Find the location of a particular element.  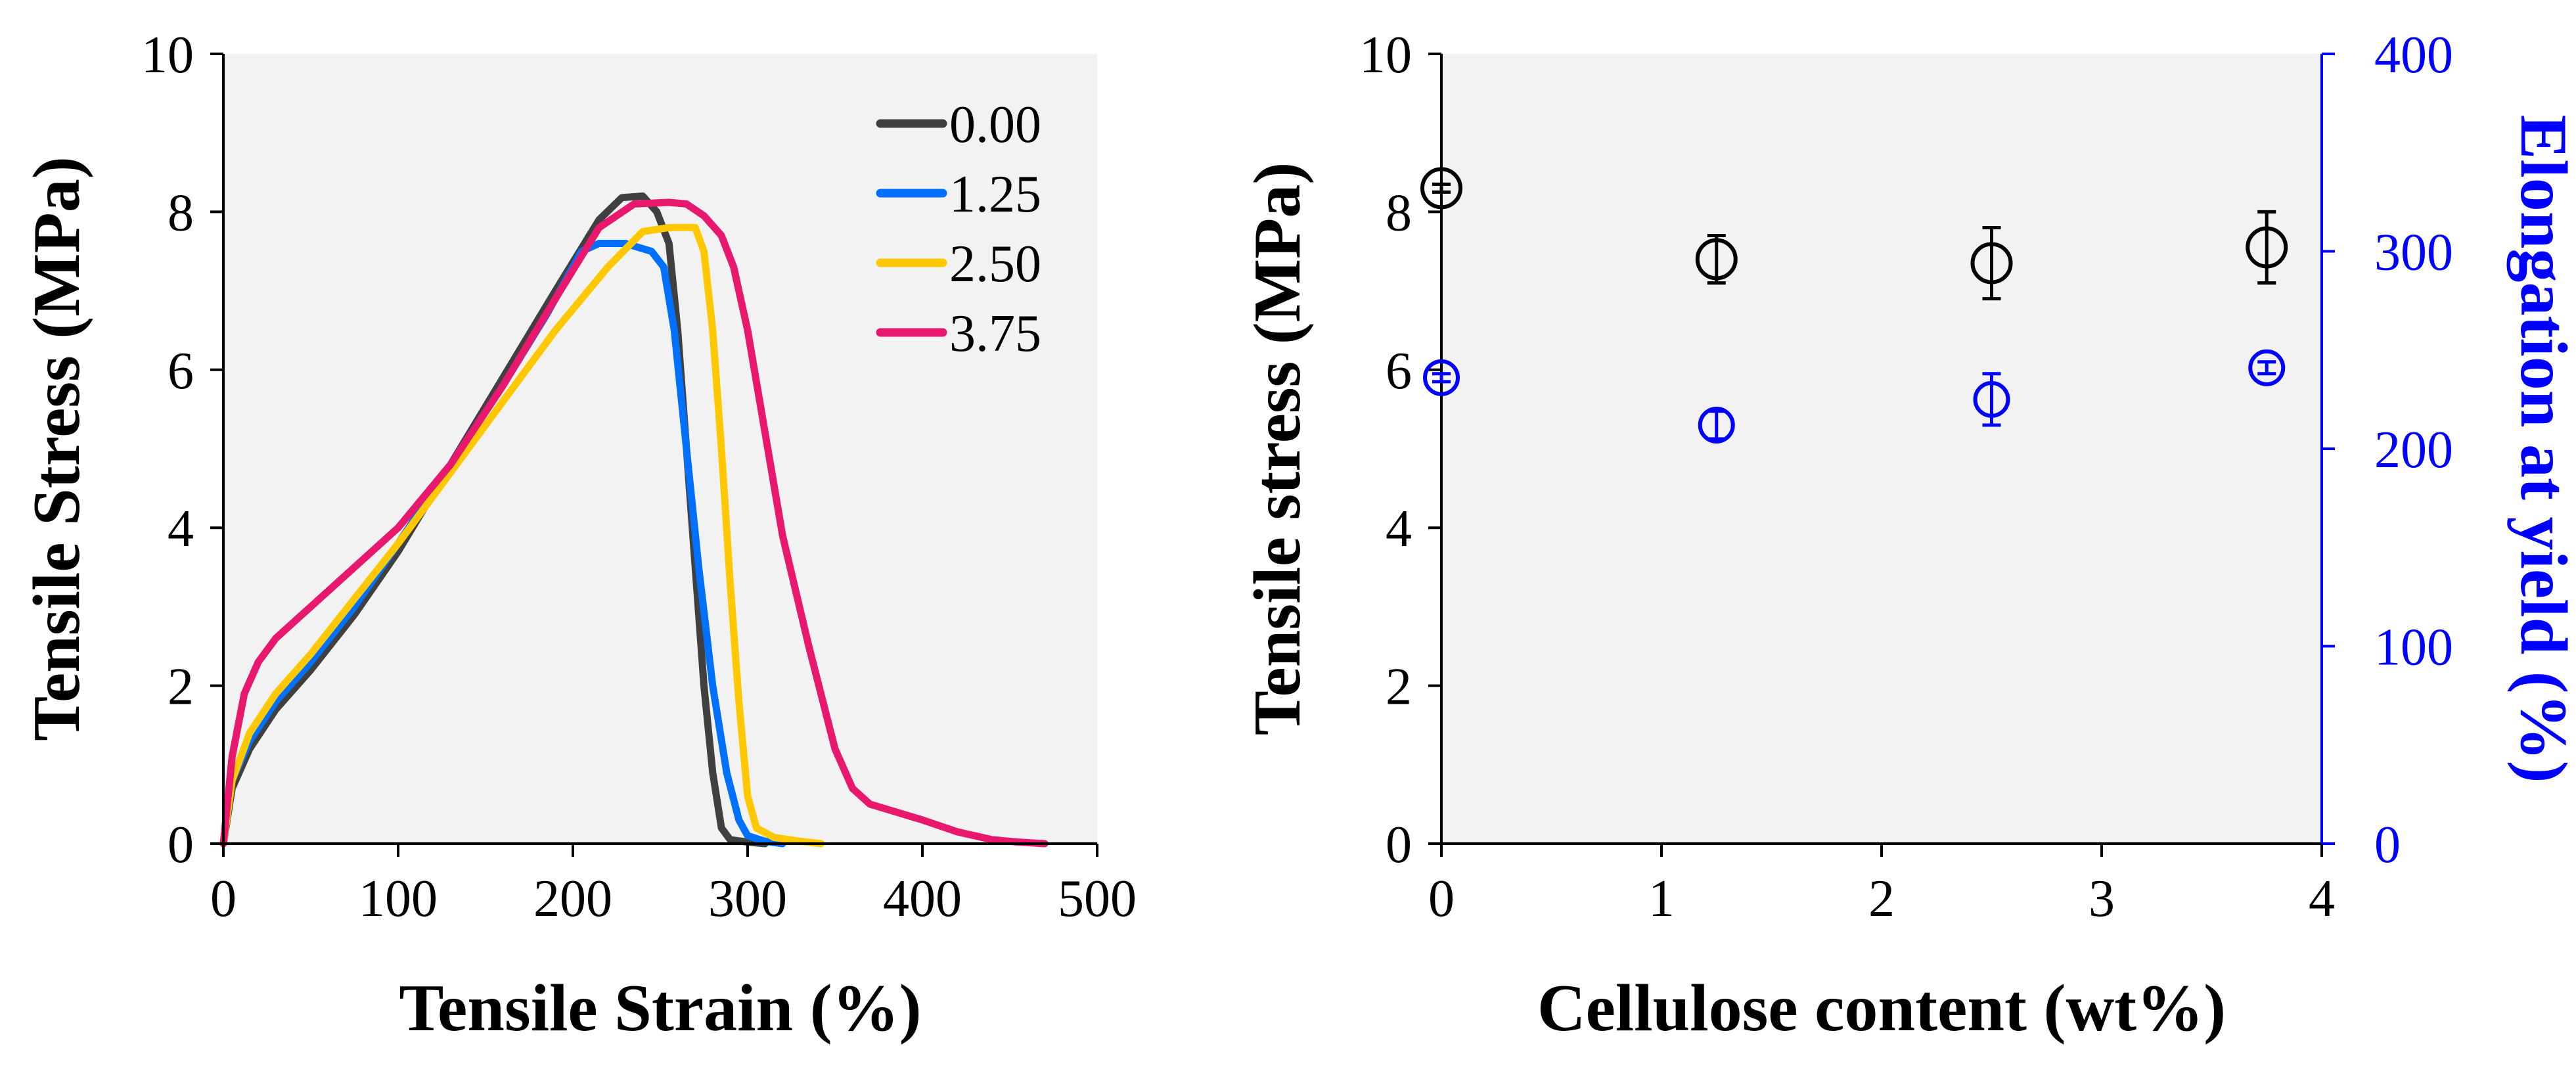

y-tick-label-right: 4 is located at coordinates (1399, 529).